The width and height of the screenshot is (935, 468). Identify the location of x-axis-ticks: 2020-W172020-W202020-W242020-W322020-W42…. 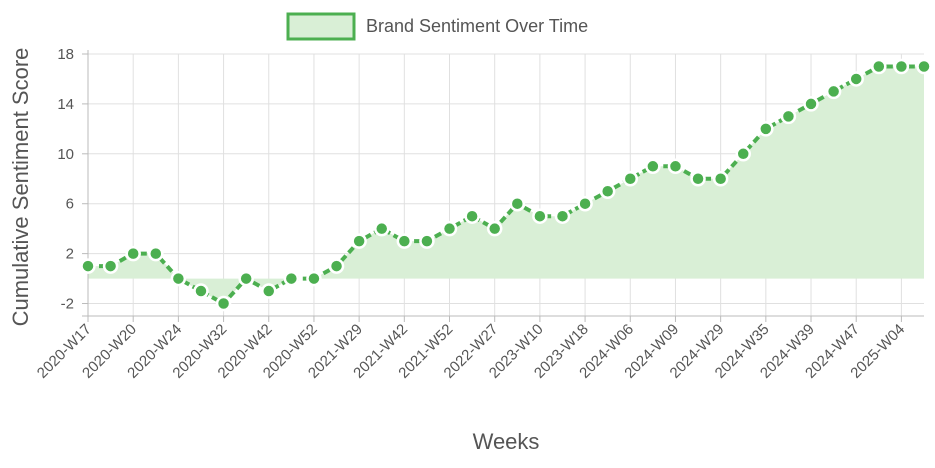
(471, 349).